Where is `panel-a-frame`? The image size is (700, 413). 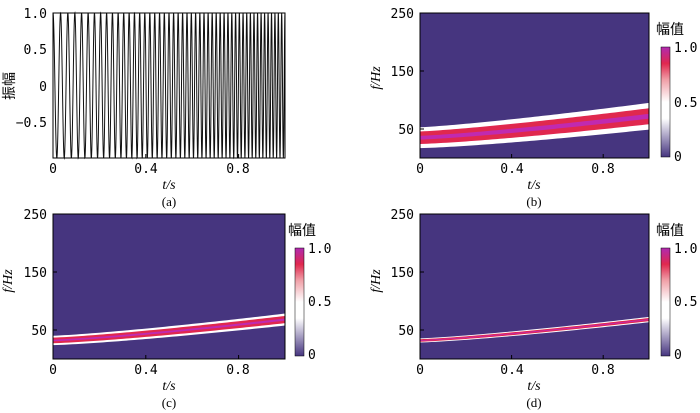
panel-a-frame is located at coordinates (169, 85).